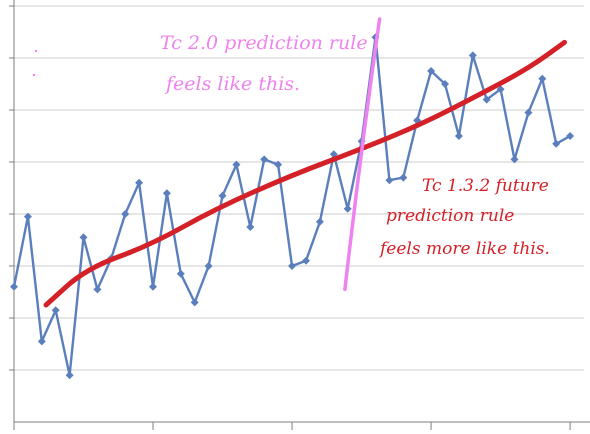 The width and height of the screenshot is (590, 434). Describe the element at coordinates (450, 216) in the screenshot. I see `red-annotation-line-2: prediction rule` at that location.